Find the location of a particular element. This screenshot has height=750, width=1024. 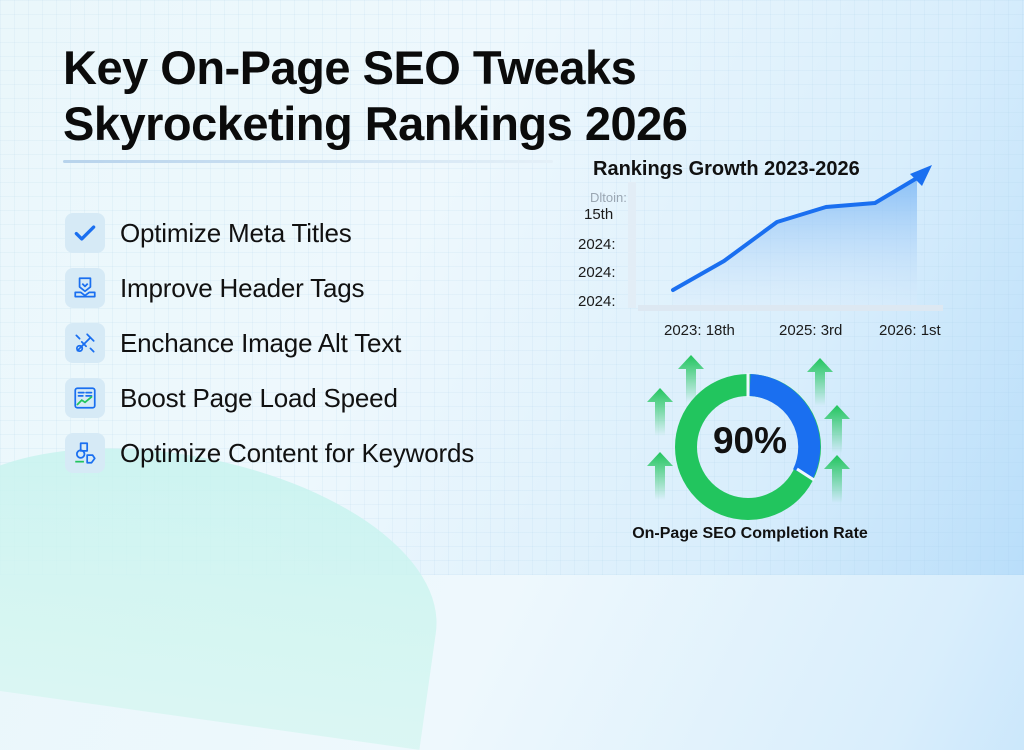

y-axis-label: Dltoin: is located at coordinates (608, 197).